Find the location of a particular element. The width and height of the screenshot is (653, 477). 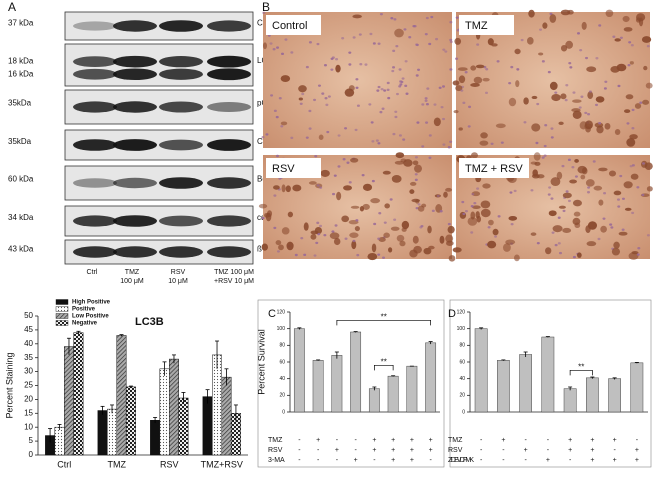

significance-label: ** is located at coordinates (384, 316).